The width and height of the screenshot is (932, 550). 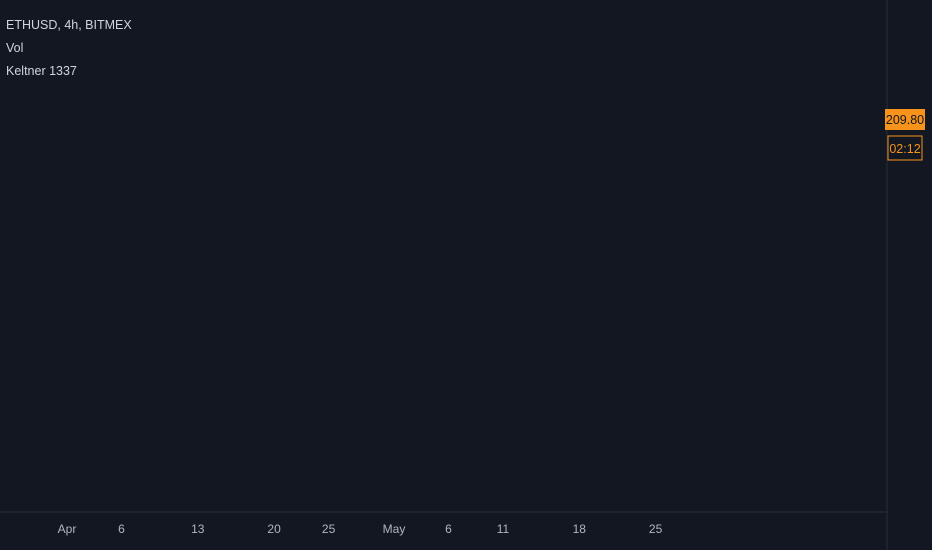 What do you see at coordinates (67, 529) in the screenshot?
I see `time-tick-label: Apr` at bounding box center [67, 529].